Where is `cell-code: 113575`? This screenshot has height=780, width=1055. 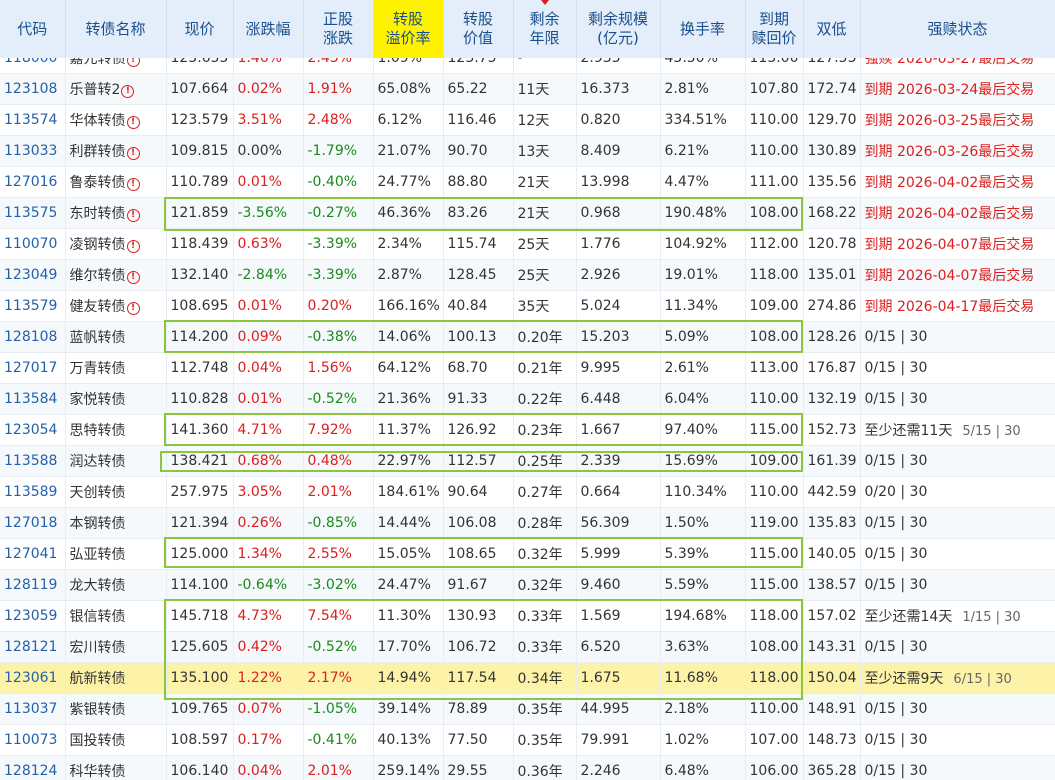
cell-code: 113575 is located at coordinates (33, 213).